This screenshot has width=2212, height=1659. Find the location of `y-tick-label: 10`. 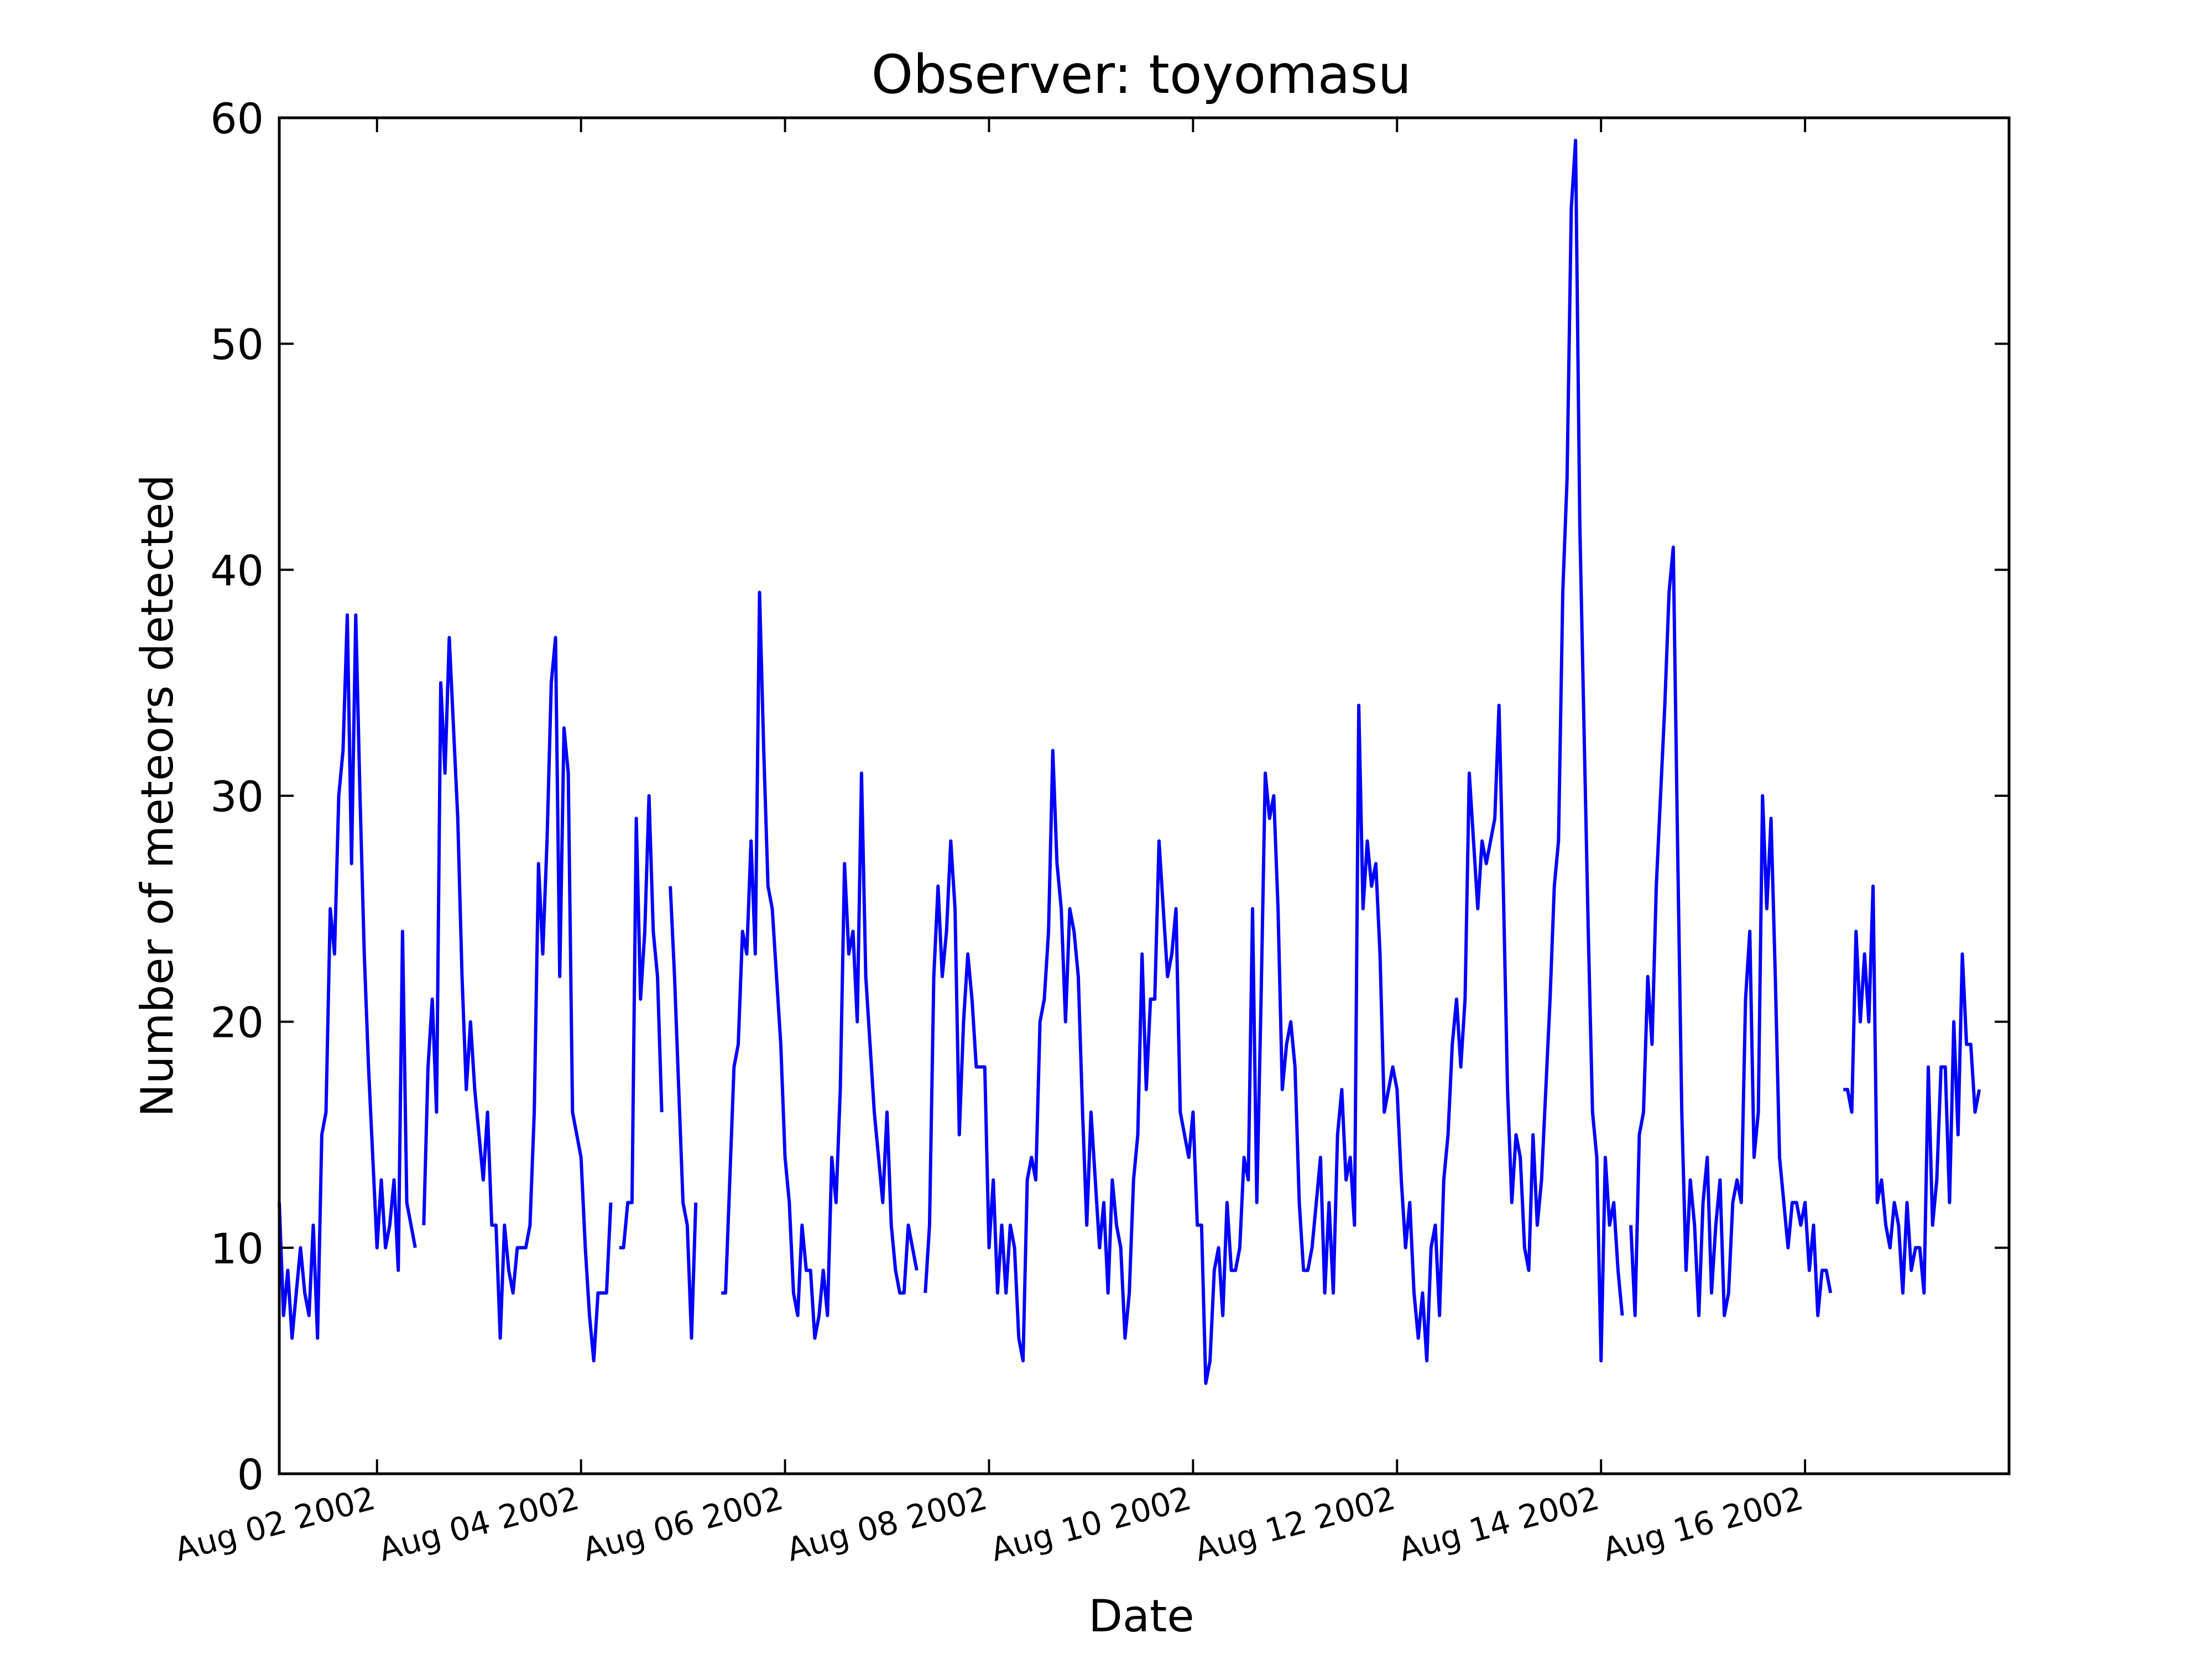

y-tick-label: 10 is located at coordinates (237, 1249).